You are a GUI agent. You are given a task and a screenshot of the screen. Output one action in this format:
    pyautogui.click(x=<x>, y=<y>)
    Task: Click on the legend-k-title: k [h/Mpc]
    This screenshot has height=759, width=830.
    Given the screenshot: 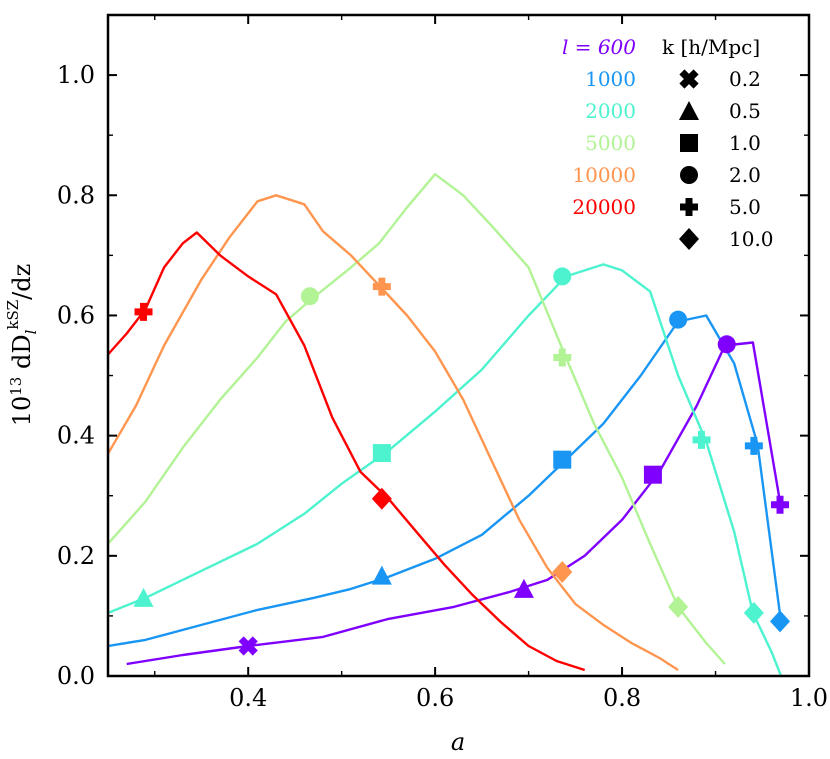 What is the action you would take?
    pyautogui.click(x=711, y=47)
    